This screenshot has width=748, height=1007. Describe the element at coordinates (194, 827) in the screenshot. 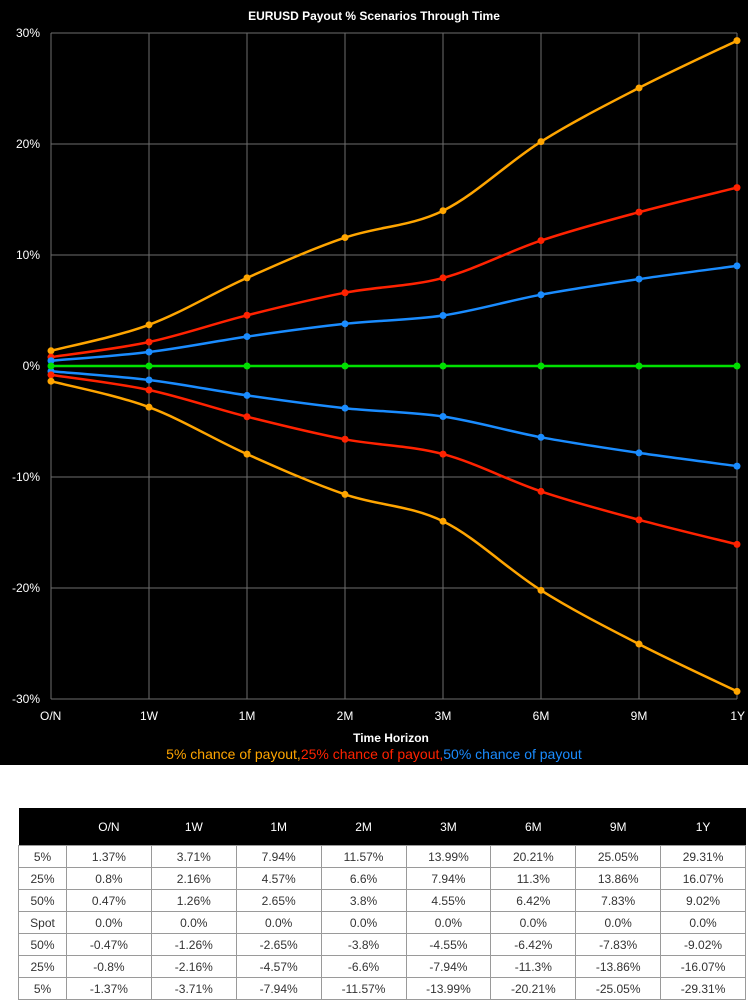

I see `table-header-cell: 1W` at that location.